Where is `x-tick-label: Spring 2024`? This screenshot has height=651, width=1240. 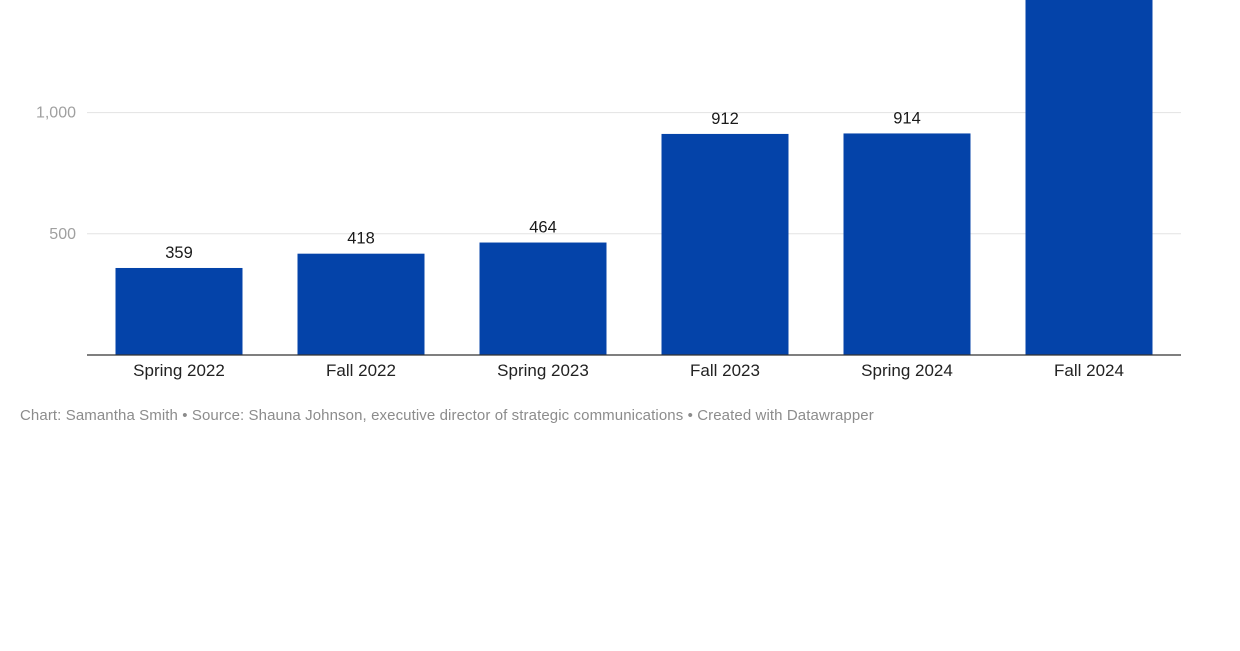 x-tick-label: Spring 2024 is located at coordinates (907, 370).